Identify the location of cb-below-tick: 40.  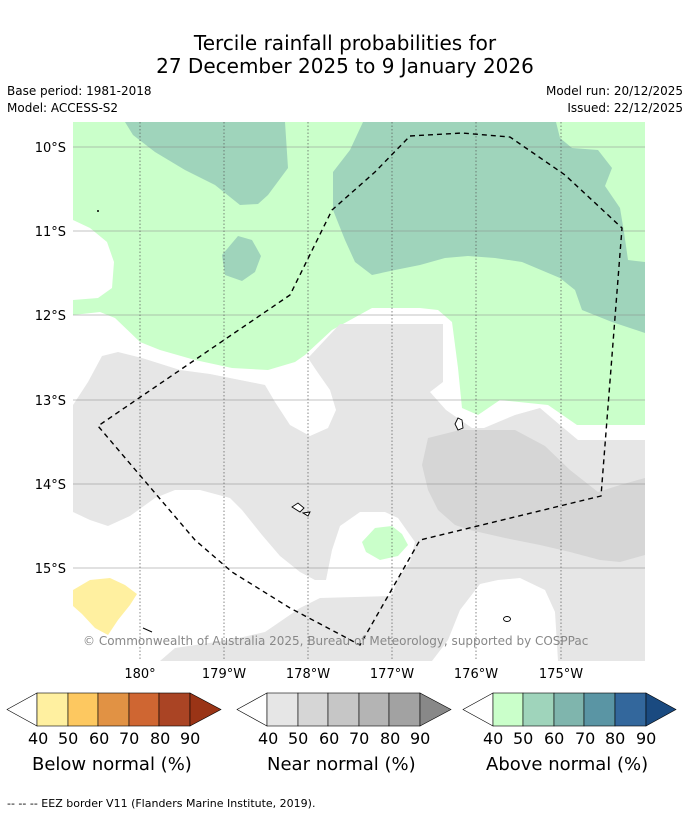
(38, 738).